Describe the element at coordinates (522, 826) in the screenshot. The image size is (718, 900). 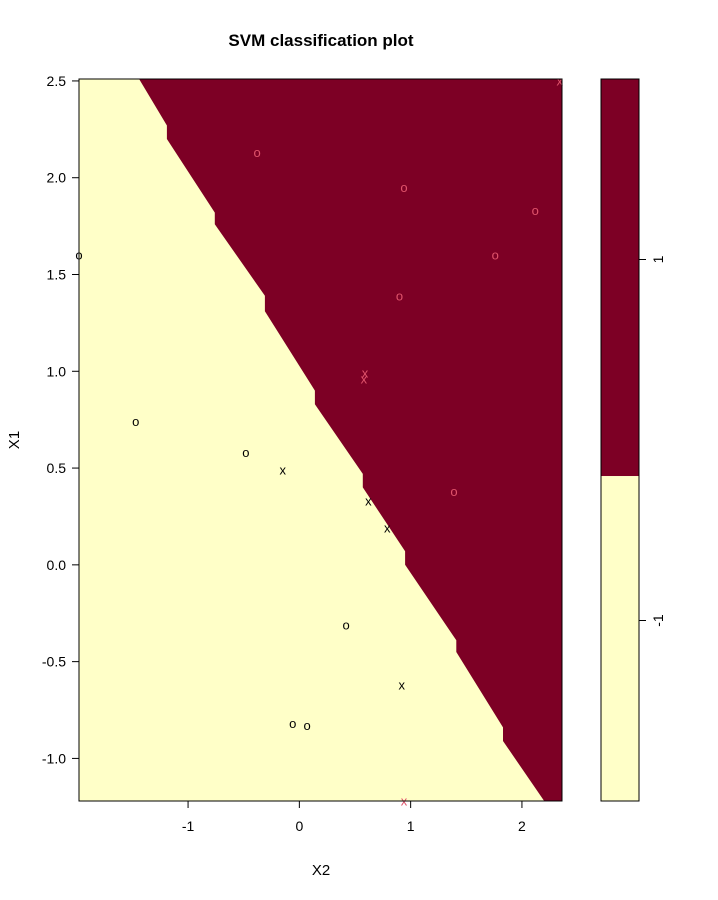
I see `x-tick-label: 2` at that location.